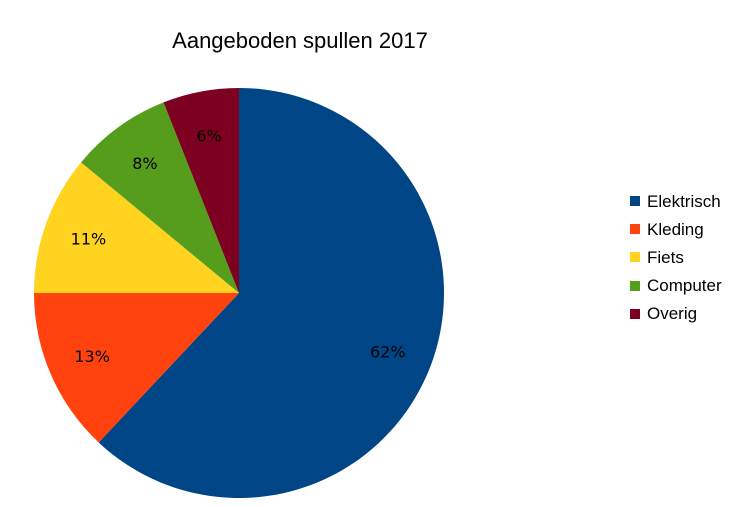 This screenshot has height=507, width=741. What do you see at coordinates (635, 285) in the screenshot?
I see `legend-swatch-computer` at bounding box center [635, 285].